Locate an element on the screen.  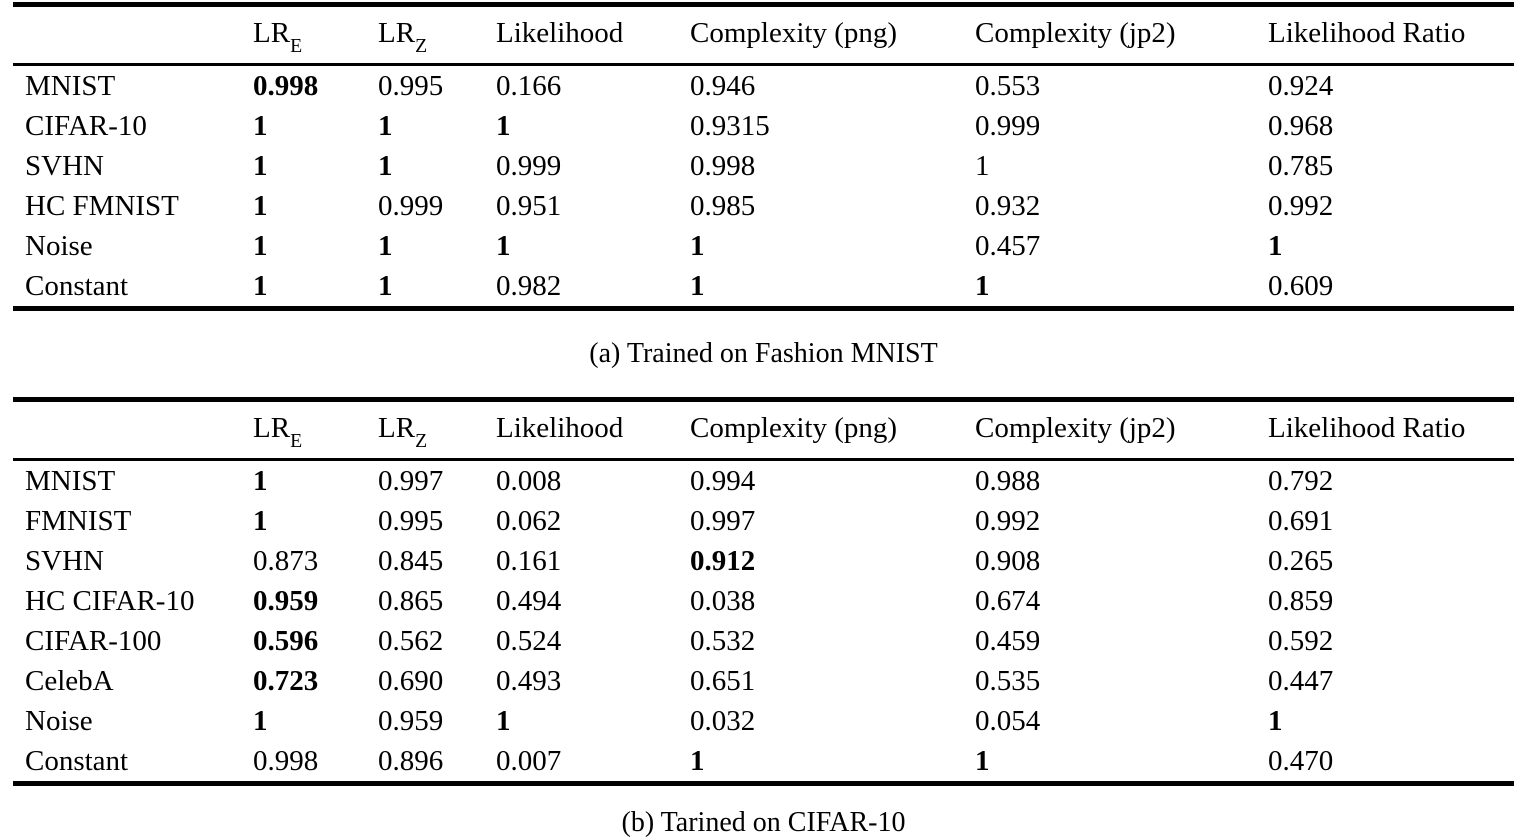
value-cell: 0.792 is located at coordinates (1301, 480).